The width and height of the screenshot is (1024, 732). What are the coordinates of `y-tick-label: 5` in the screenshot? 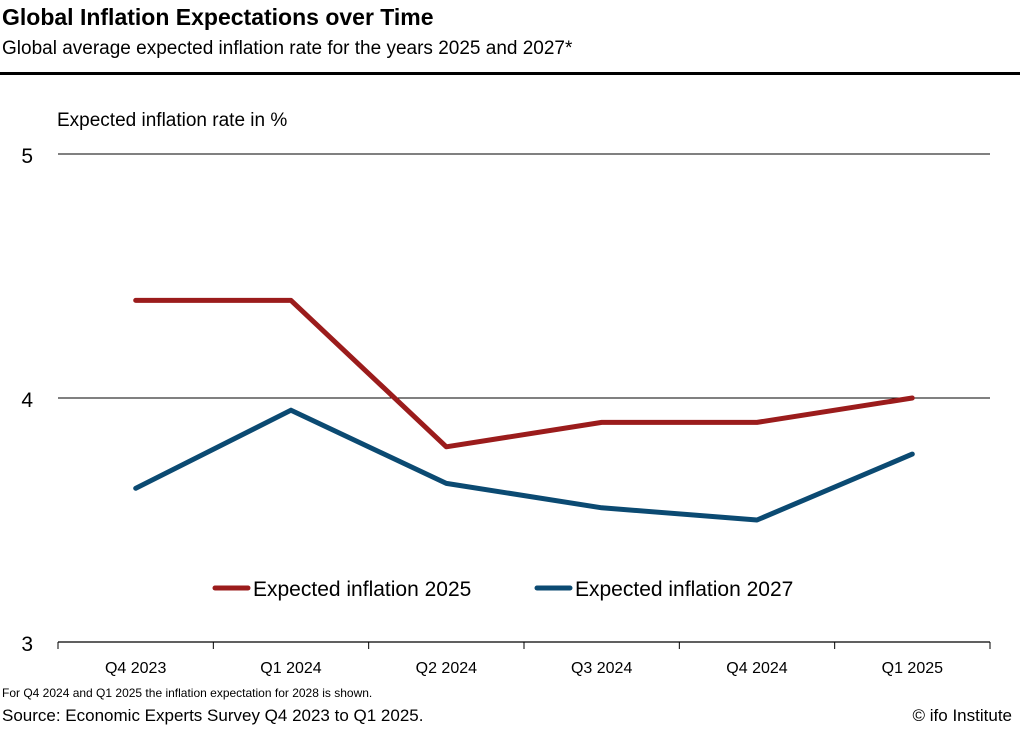 It's located at (27, 156).